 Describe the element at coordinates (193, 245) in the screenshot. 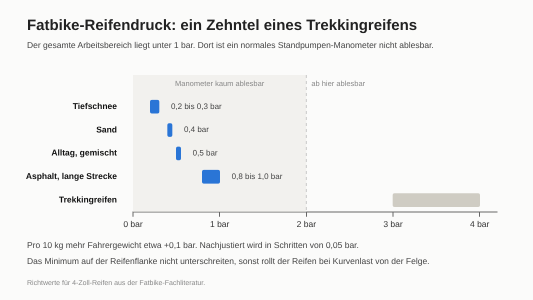

I see `text: Pro 10 kg mehr Fahrergewicht etwa +0,1 bar. Nachjustiert wird in Schritten von 0,05 bar.` at that location.